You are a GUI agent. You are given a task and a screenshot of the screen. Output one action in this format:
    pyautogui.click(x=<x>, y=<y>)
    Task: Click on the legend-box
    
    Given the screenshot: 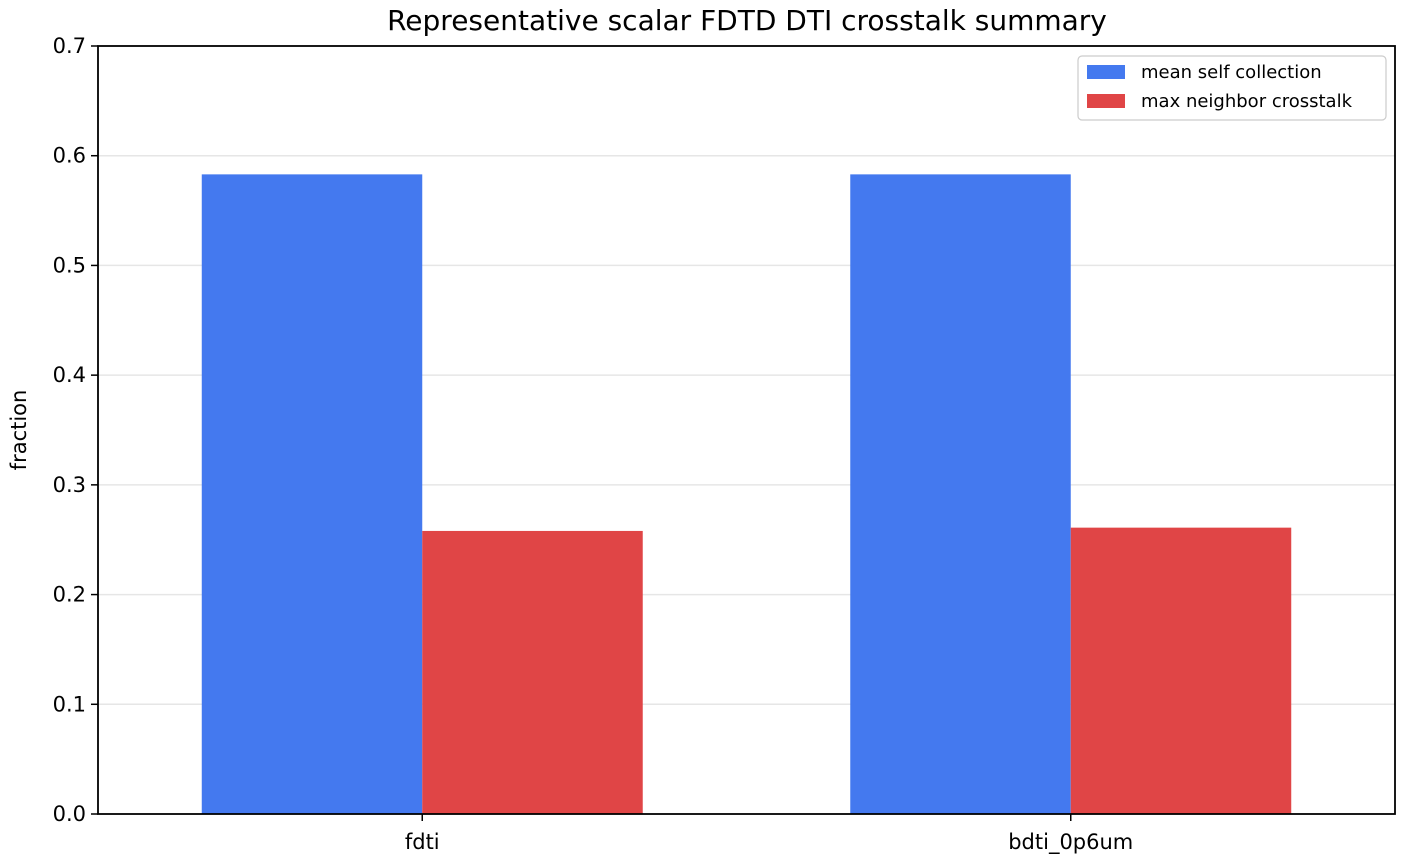 What is the action you would take?
    pyautogui.click(x=1232, y=88)
    